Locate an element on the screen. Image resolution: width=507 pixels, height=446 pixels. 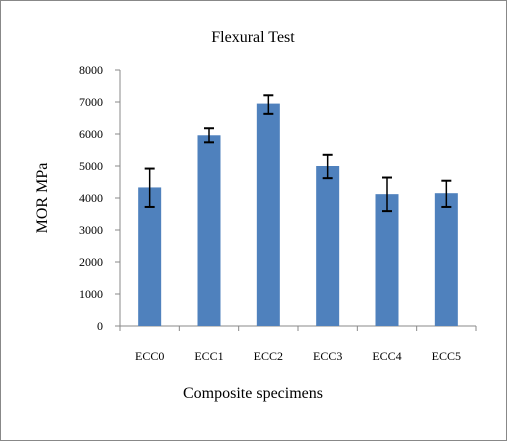
y-tick-label: 7000 is located at coordinates (91, 102).